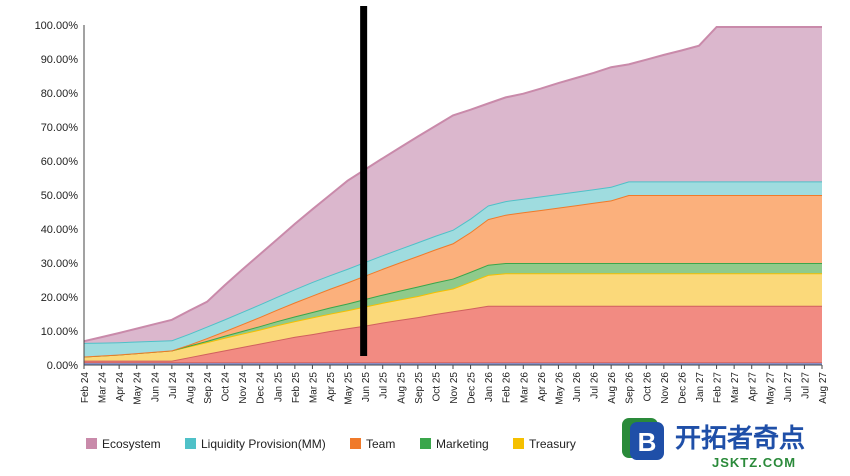 The height and width of the screenshot is (476, 850). What do you see at coordinates (278, 387) in the screenshot?
I see `x-tick-label: Jan 25` at bounding box center [278, 387].